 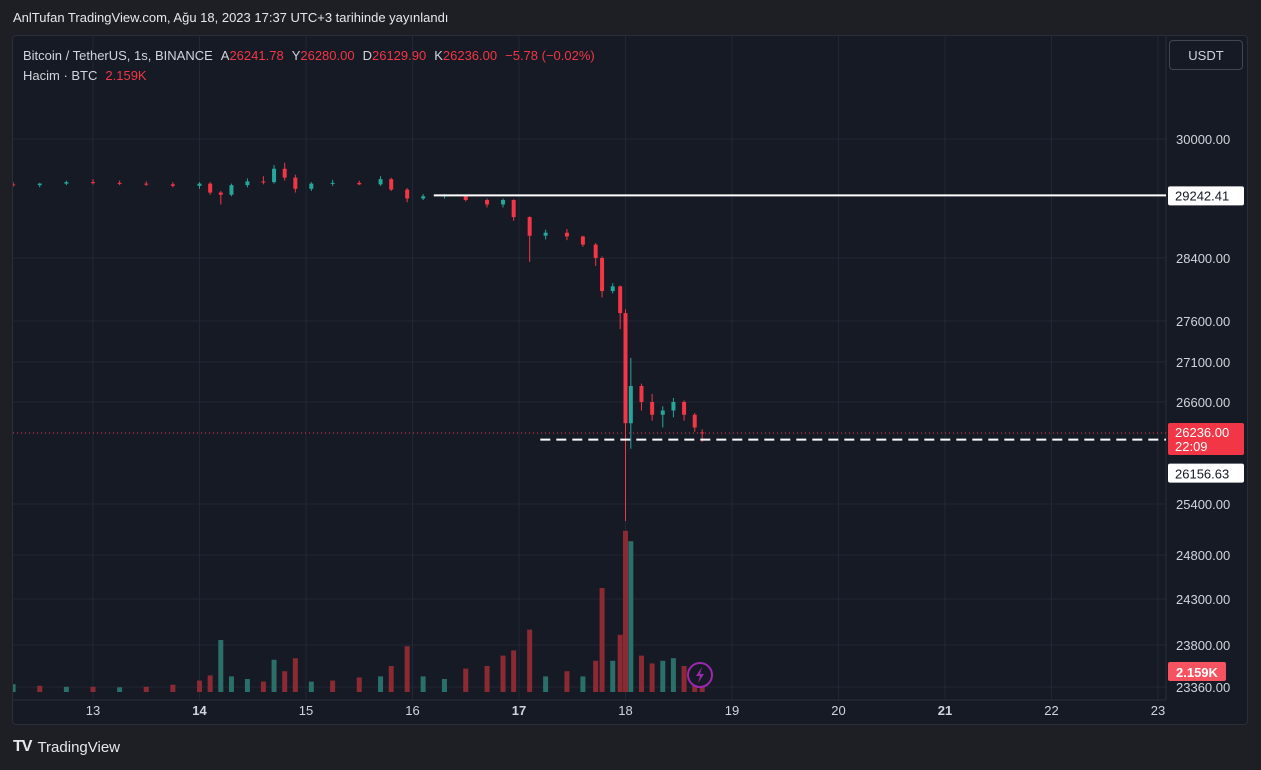 I want to click on time-tick-label: 19, so click(x=732, y=710).